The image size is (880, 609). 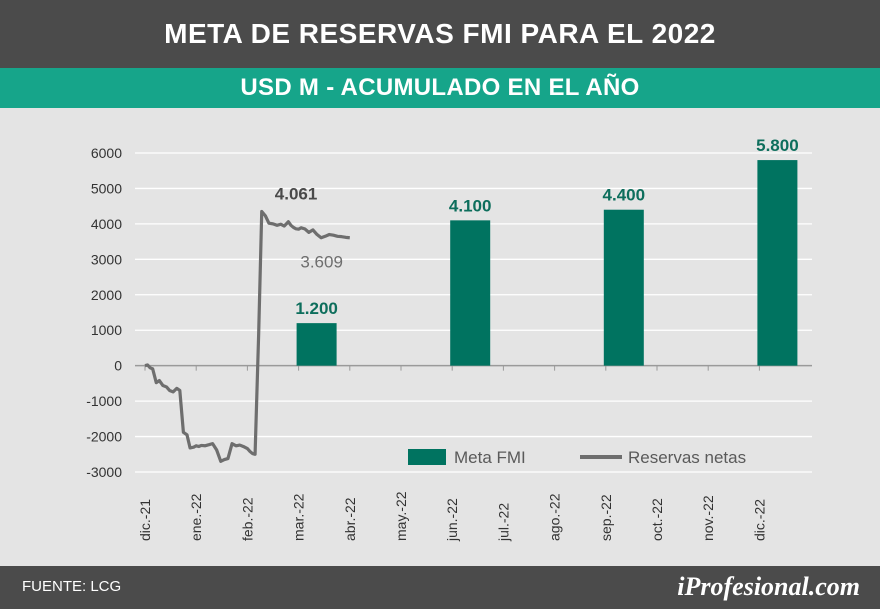 What do you see at coordinates (777, 145) in the screenshot?
I see `bar-data-label: 5.800` at bounding box center [777, 145].